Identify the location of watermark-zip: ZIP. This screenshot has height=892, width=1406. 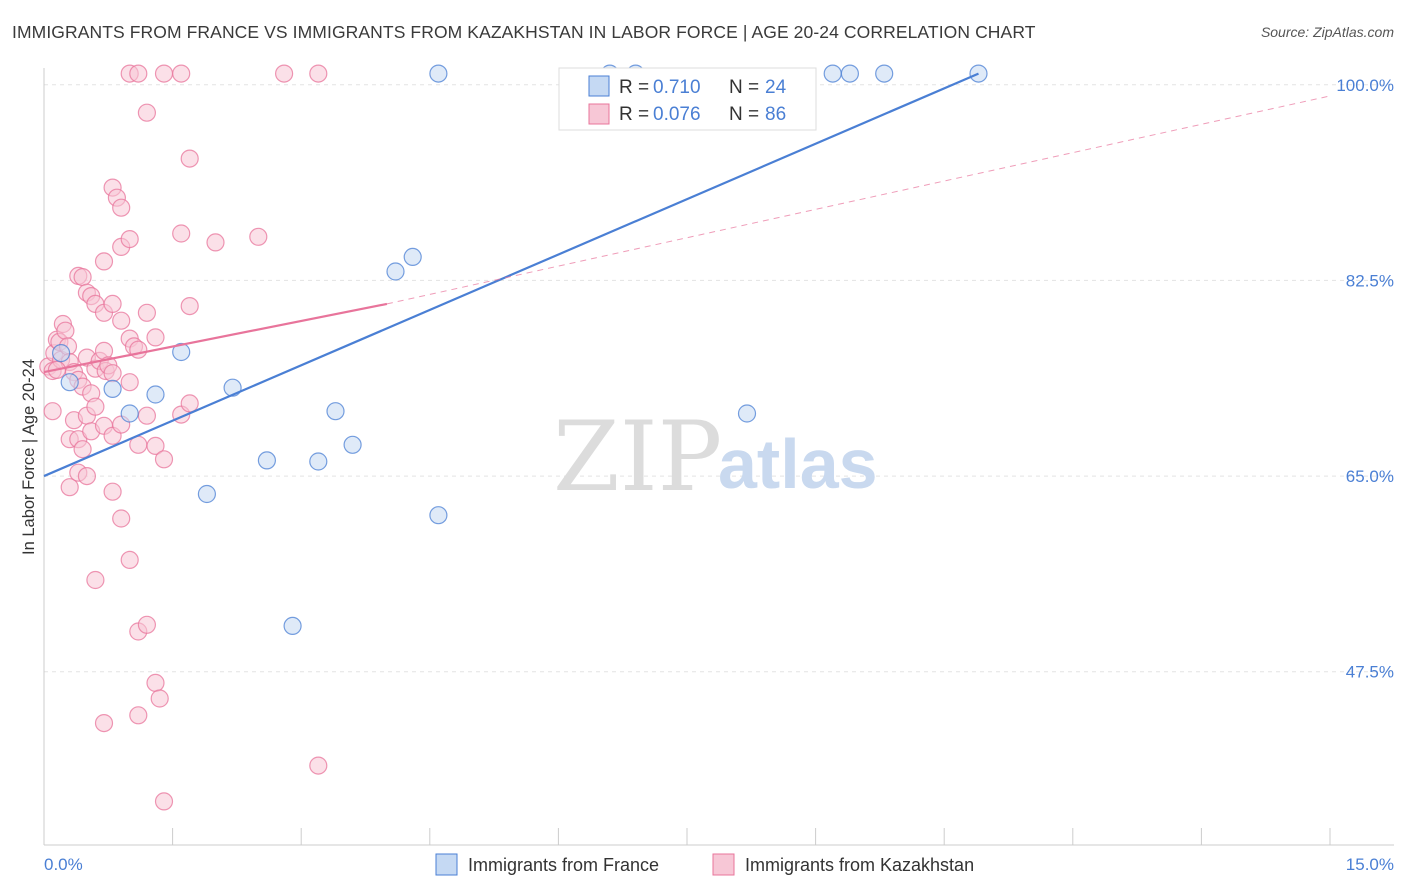
(637, 457).